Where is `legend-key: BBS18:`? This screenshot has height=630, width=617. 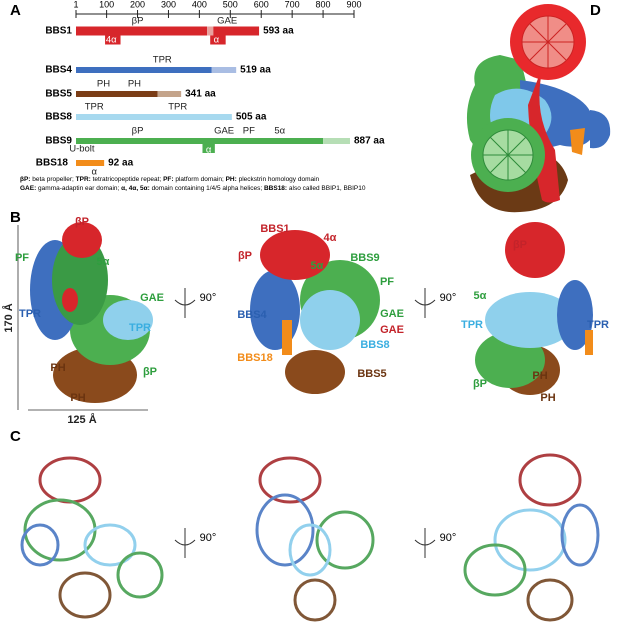 legend-key: BBS18: is located at coordinates (275, 188).